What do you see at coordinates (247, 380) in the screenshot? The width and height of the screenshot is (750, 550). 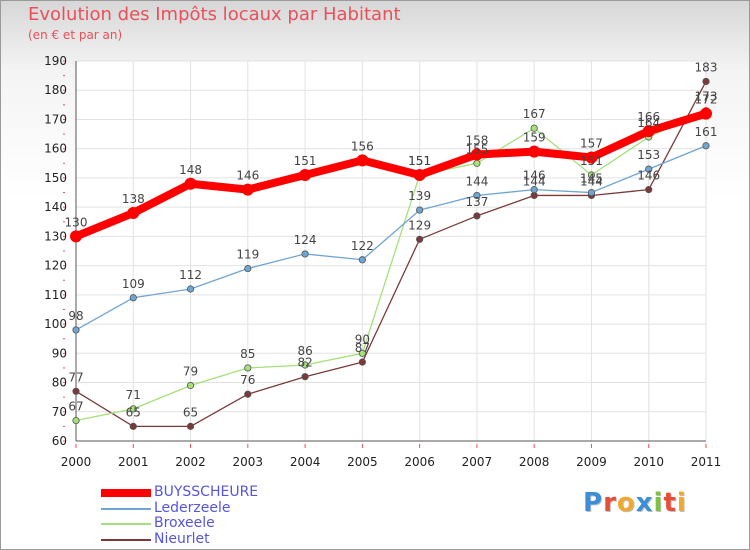 I see `data-label-nieurlet: 76` at bounding box center [247, 380].